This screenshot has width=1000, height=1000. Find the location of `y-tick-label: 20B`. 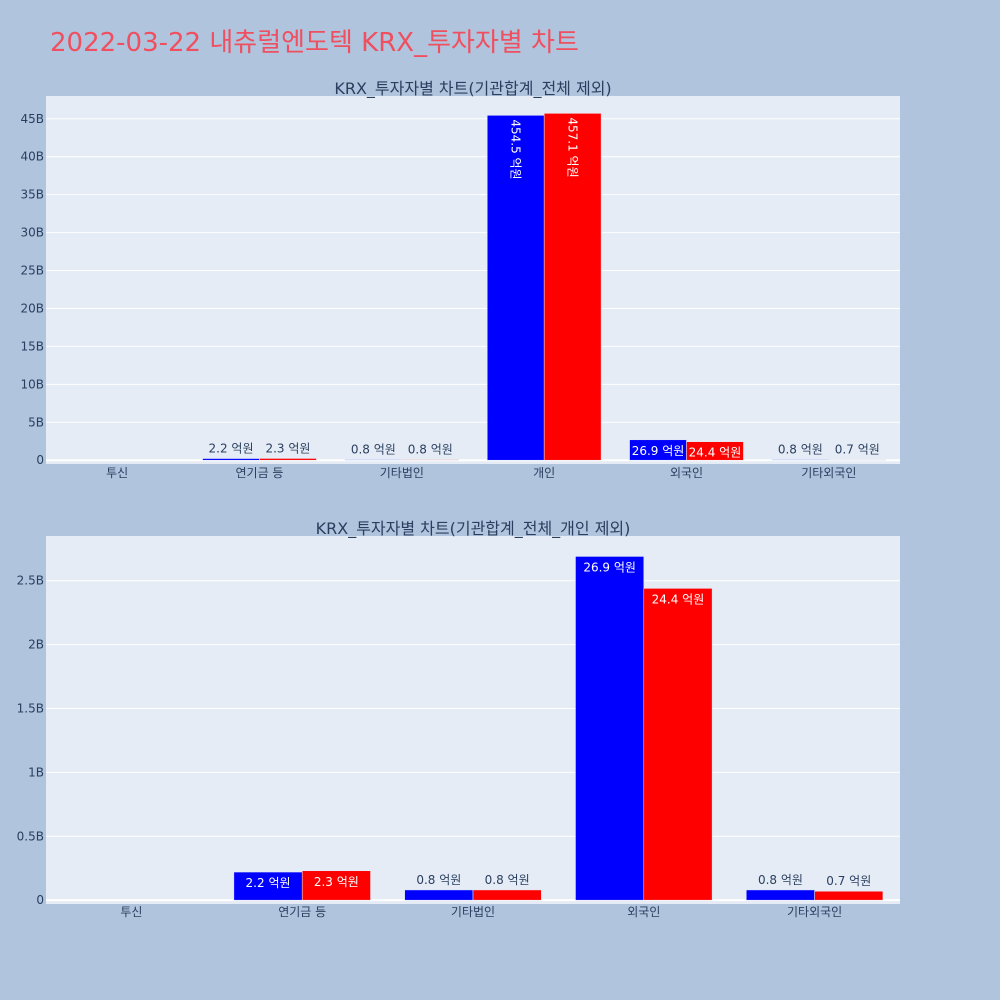

y-tick-label: 20B is located at coordinates (32, 308).